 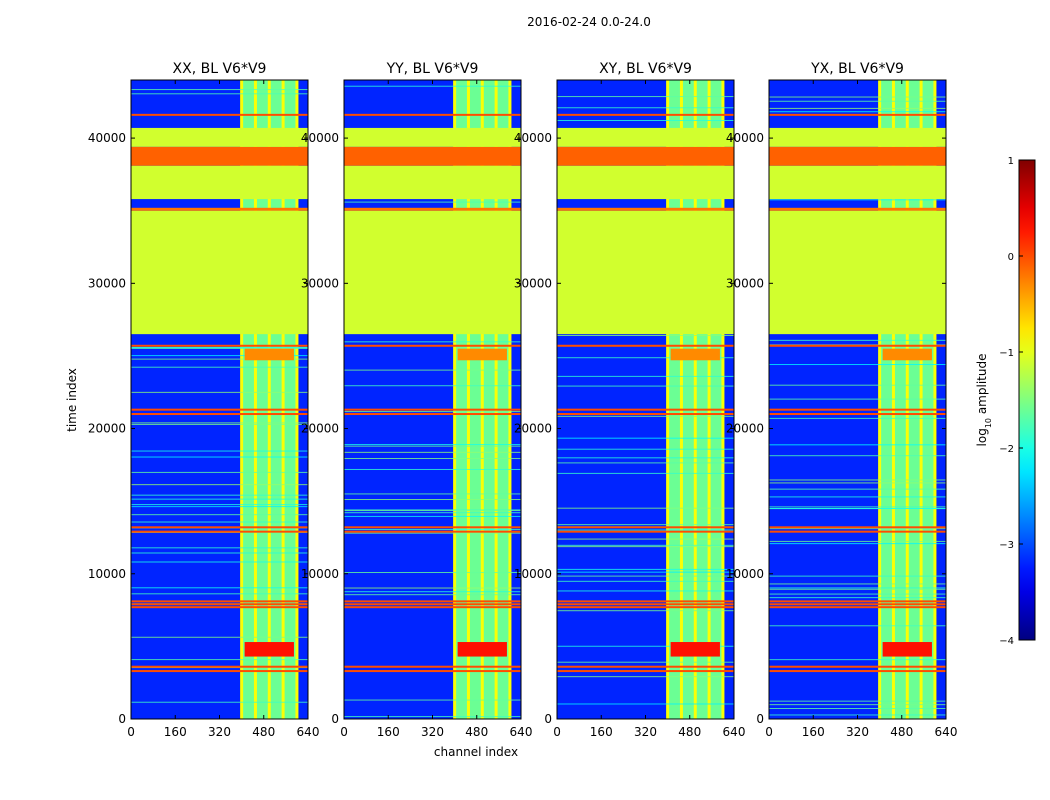 I want to click on colorbar-label: log10 amplitude, so click(x=984, y=400).